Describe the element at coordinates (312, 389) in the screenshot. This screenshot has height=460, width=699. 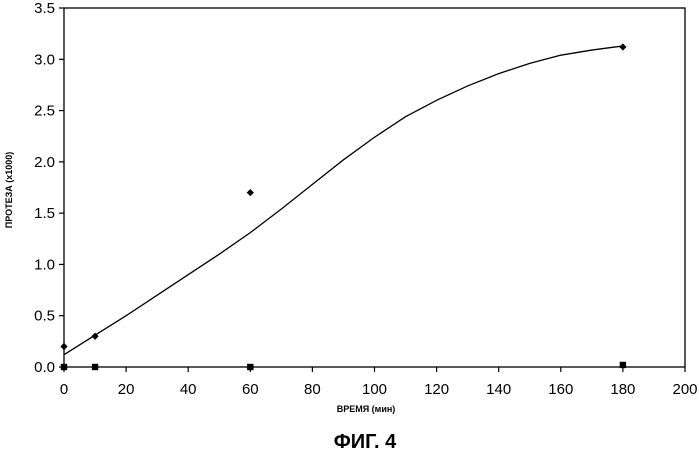
I see `x-tick-label: 80` at that location.